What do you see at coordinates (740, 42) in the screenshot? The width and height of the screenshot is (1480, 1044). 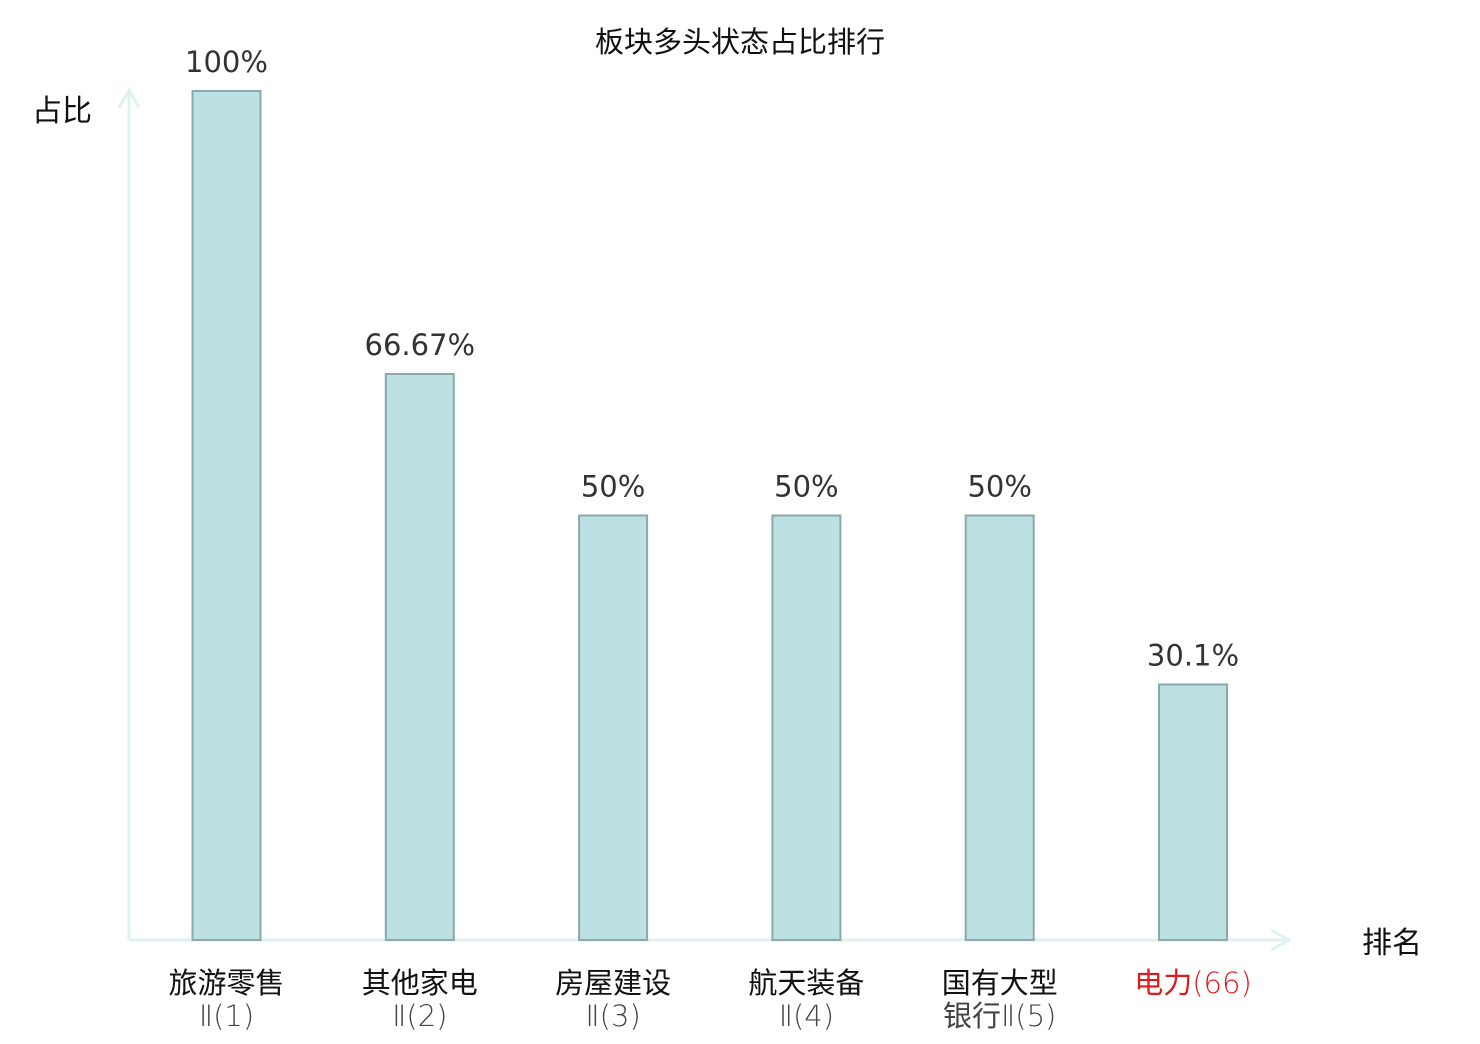 I see `chart-title: 板块多头状态占比排行` at bounding box center [740, 42].